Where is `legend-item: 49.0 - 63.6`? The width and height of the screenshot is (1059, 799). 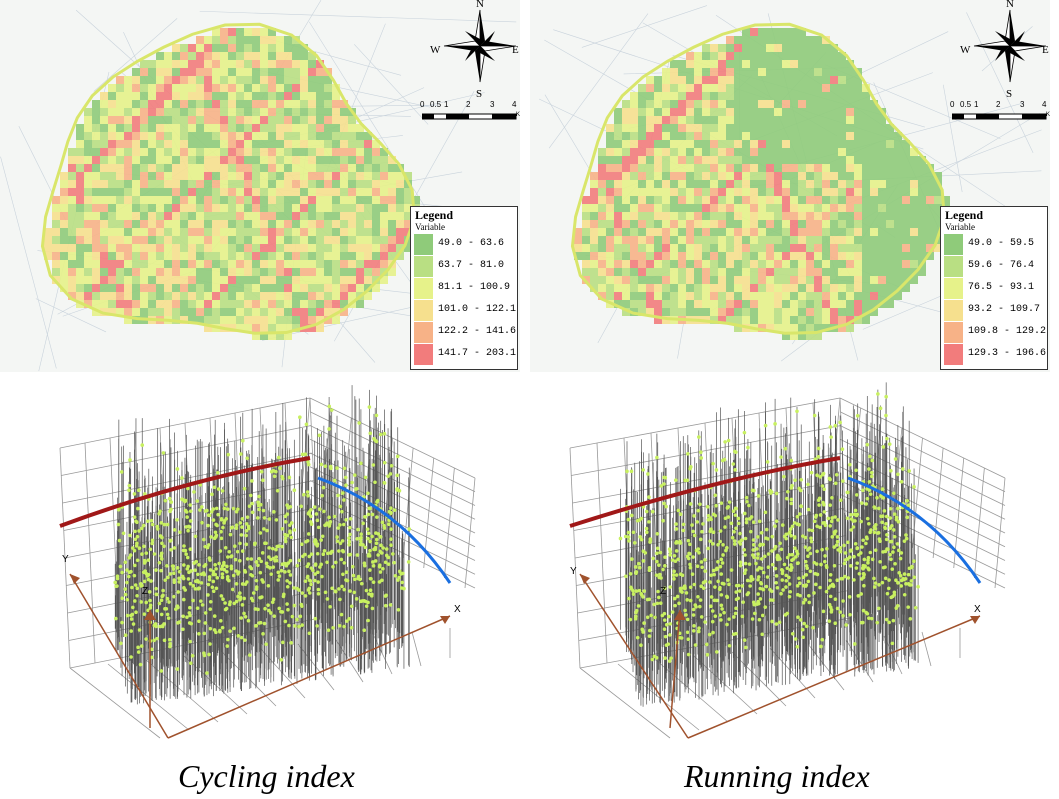 legend-item: 49.0 - 63.6 is located at coordinates (464, 244).